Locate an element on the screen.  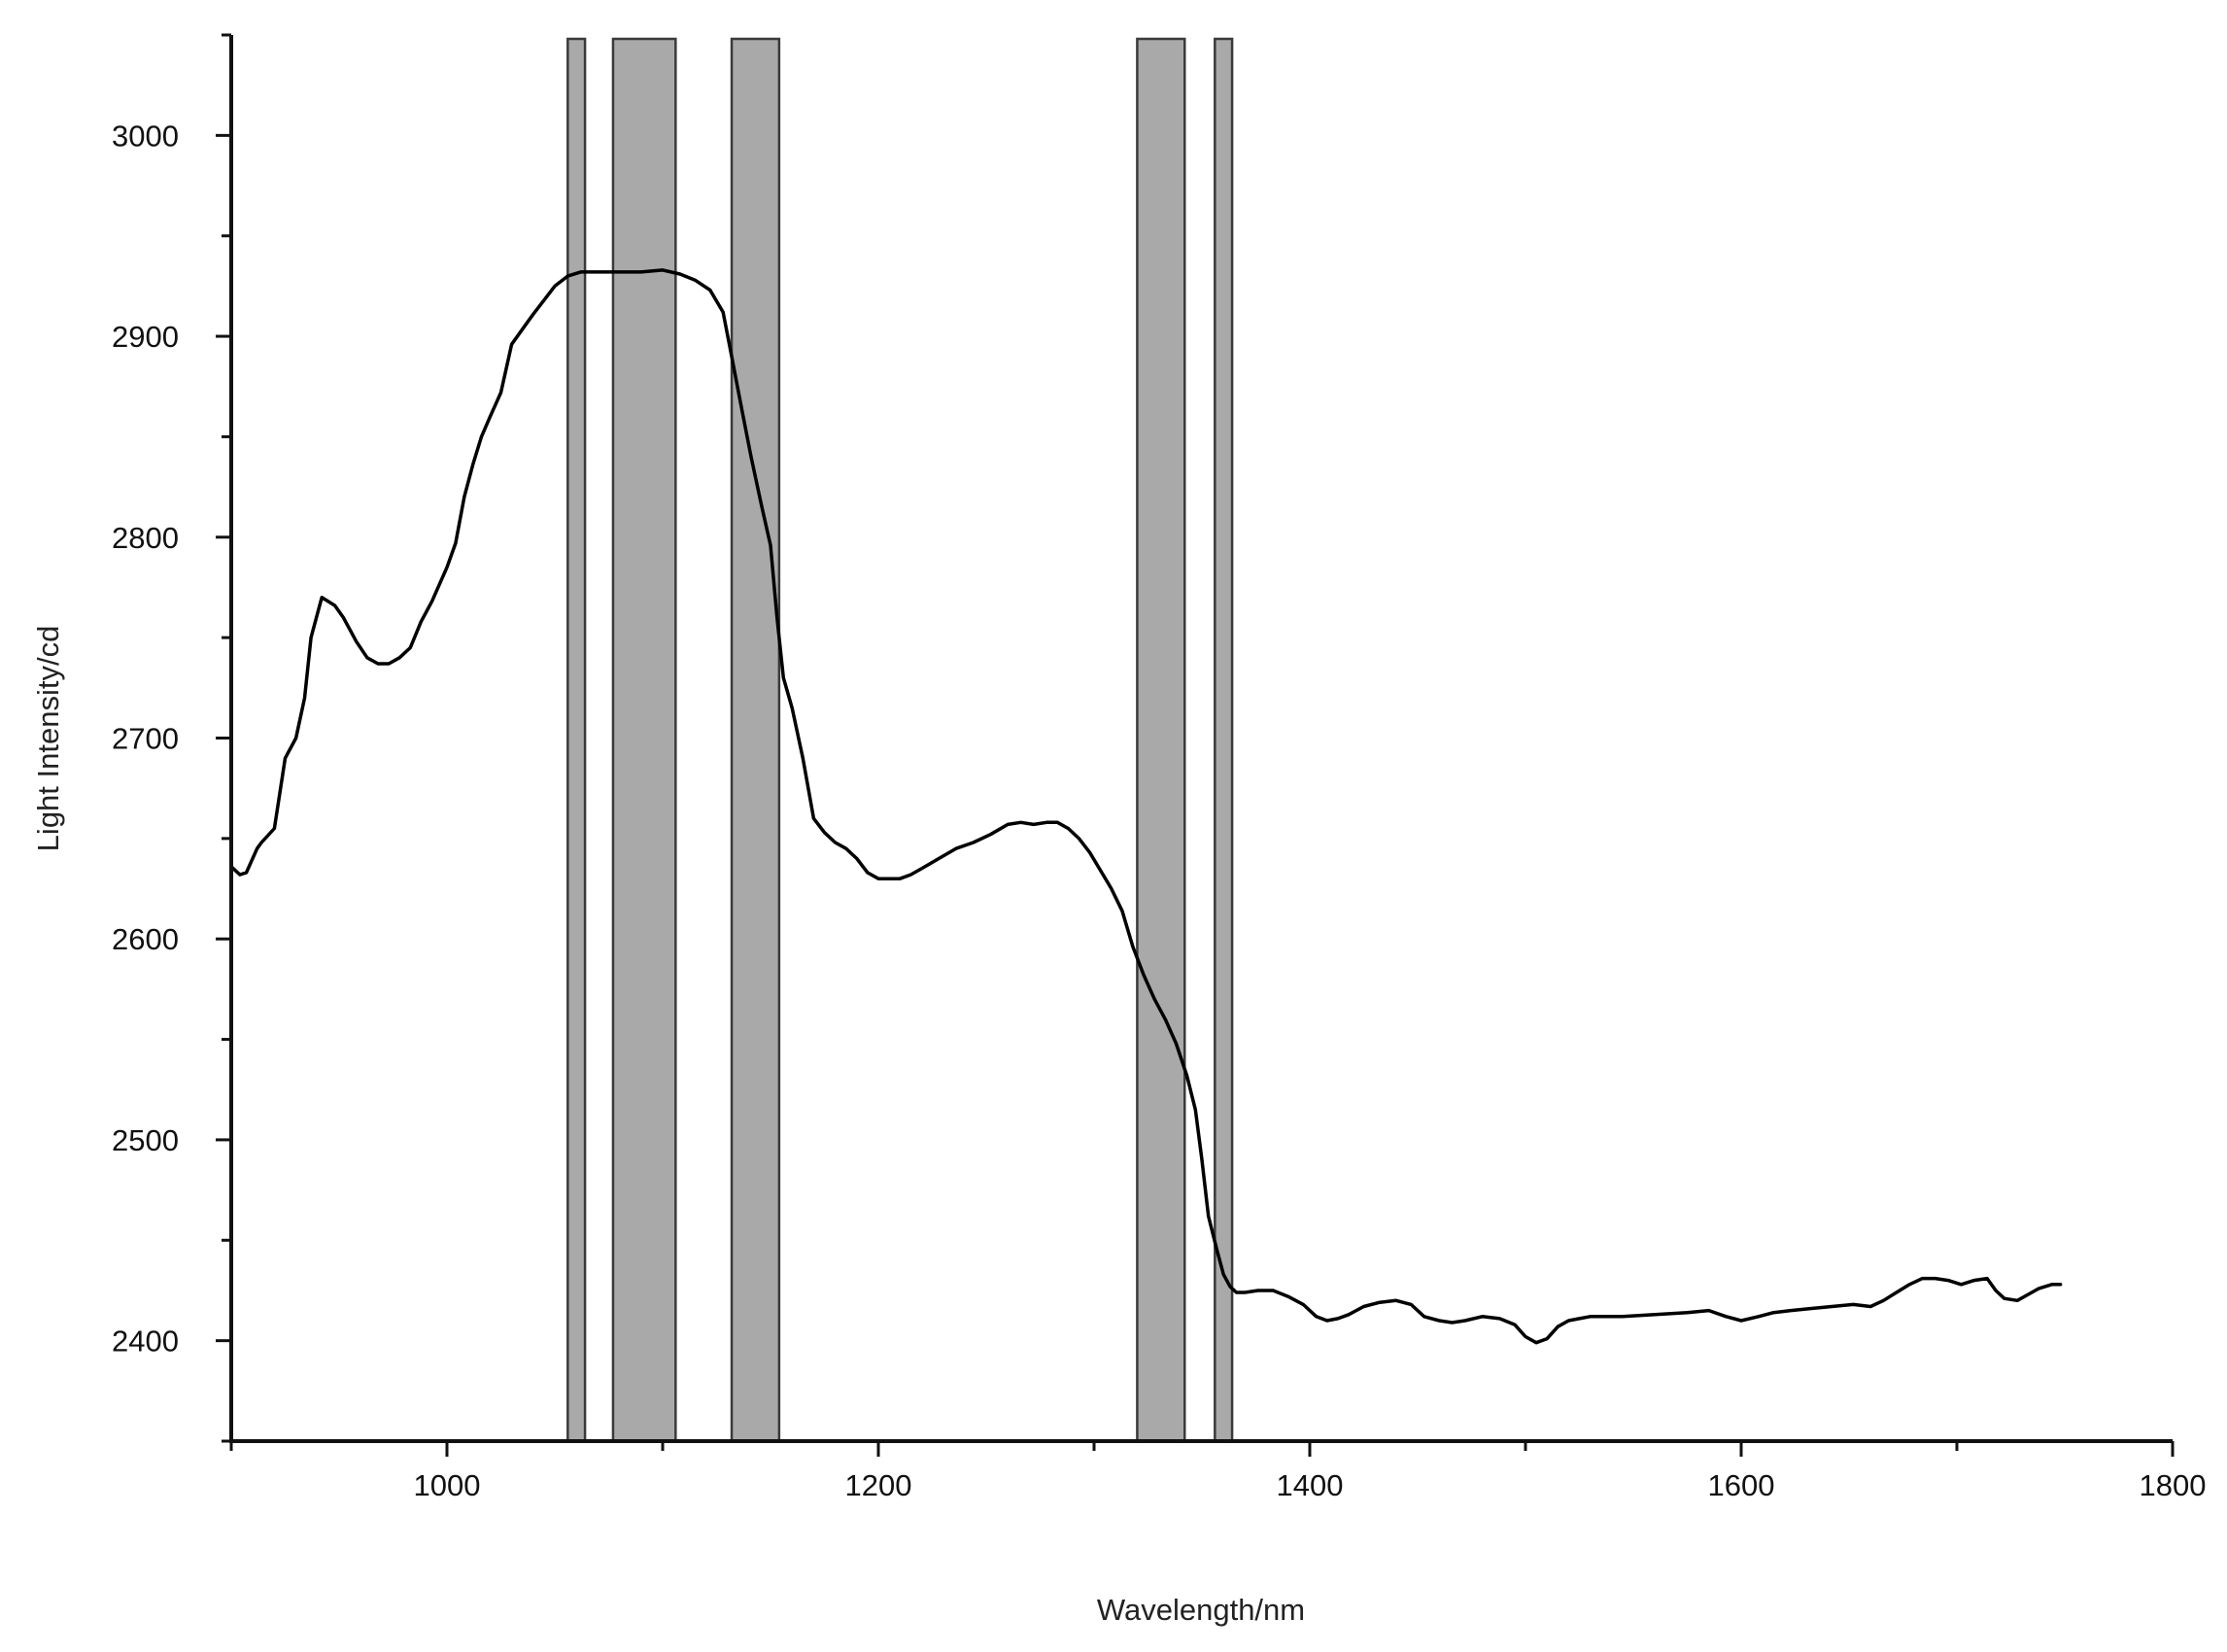
x-tick-label: 1200 is located at coordinates (878, 1485).